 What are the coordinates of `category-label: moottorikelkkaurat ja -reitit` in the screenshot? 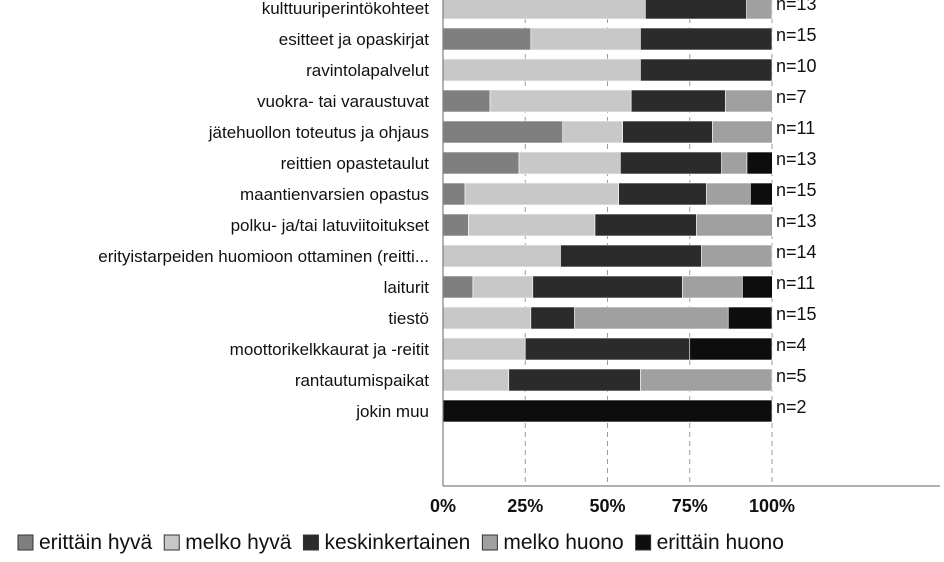 It's located at (330, 349).